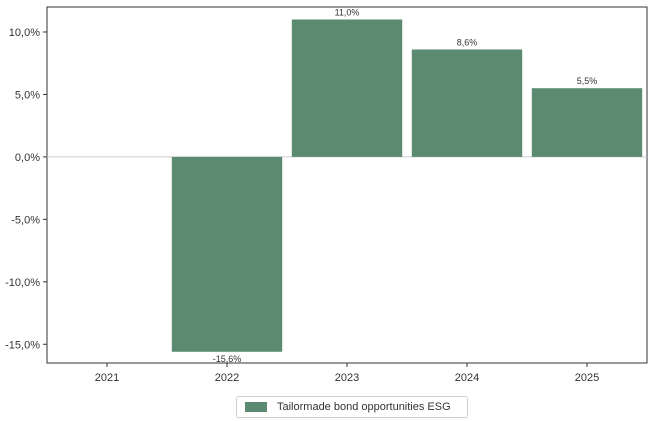 Image resolution: width=648 pixels, height=421 pixels. I want to click on legend: Tailormade bond opportunities ESG, so click(352, 407).